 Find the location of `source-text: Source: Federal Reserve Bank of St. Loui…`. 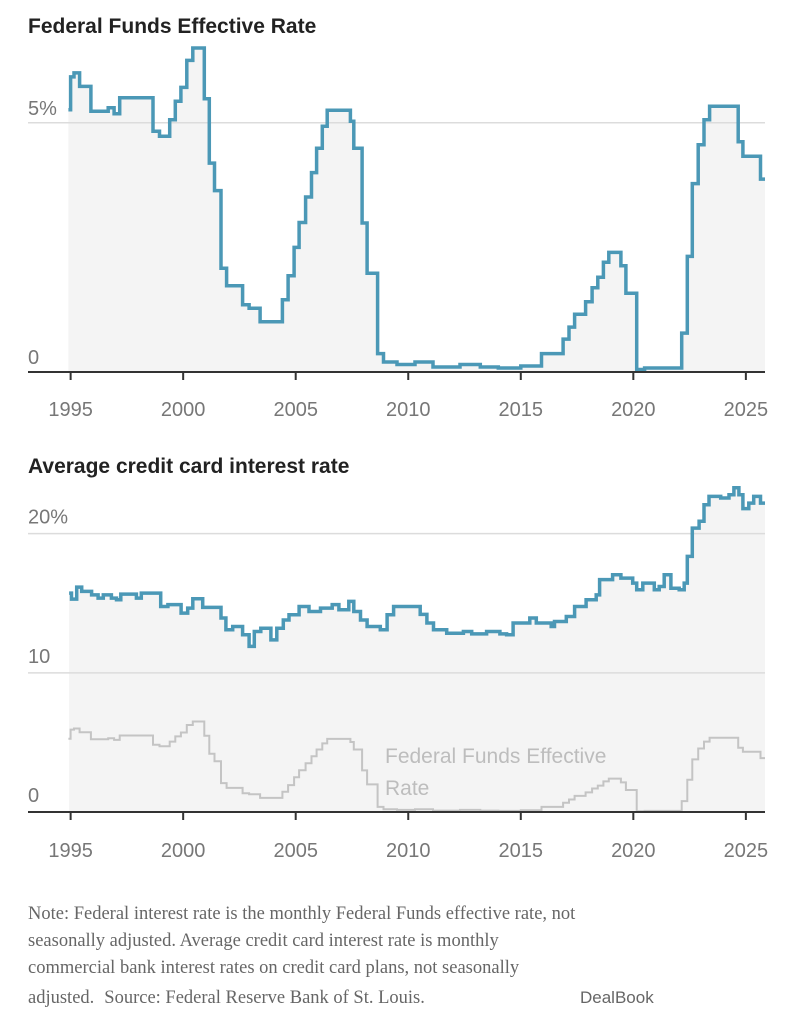

source-text: Source: Federal Reserve Bank of St. Loui… is located at coordinates (264, 998).